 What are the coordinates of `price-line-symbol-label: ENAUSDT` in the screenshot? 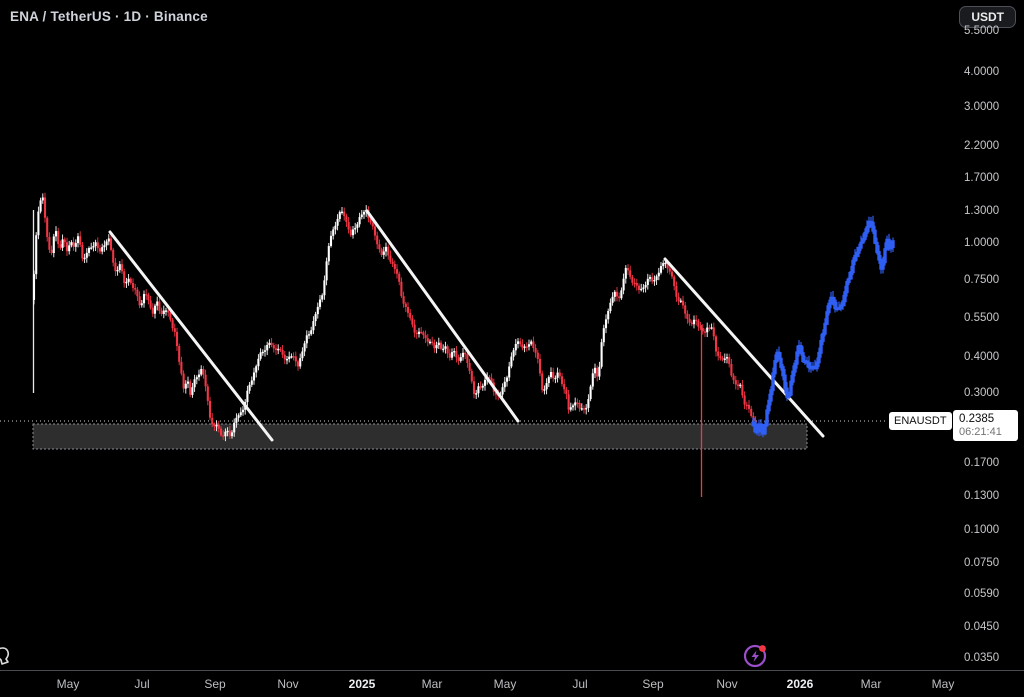 It's located at (920, 421).